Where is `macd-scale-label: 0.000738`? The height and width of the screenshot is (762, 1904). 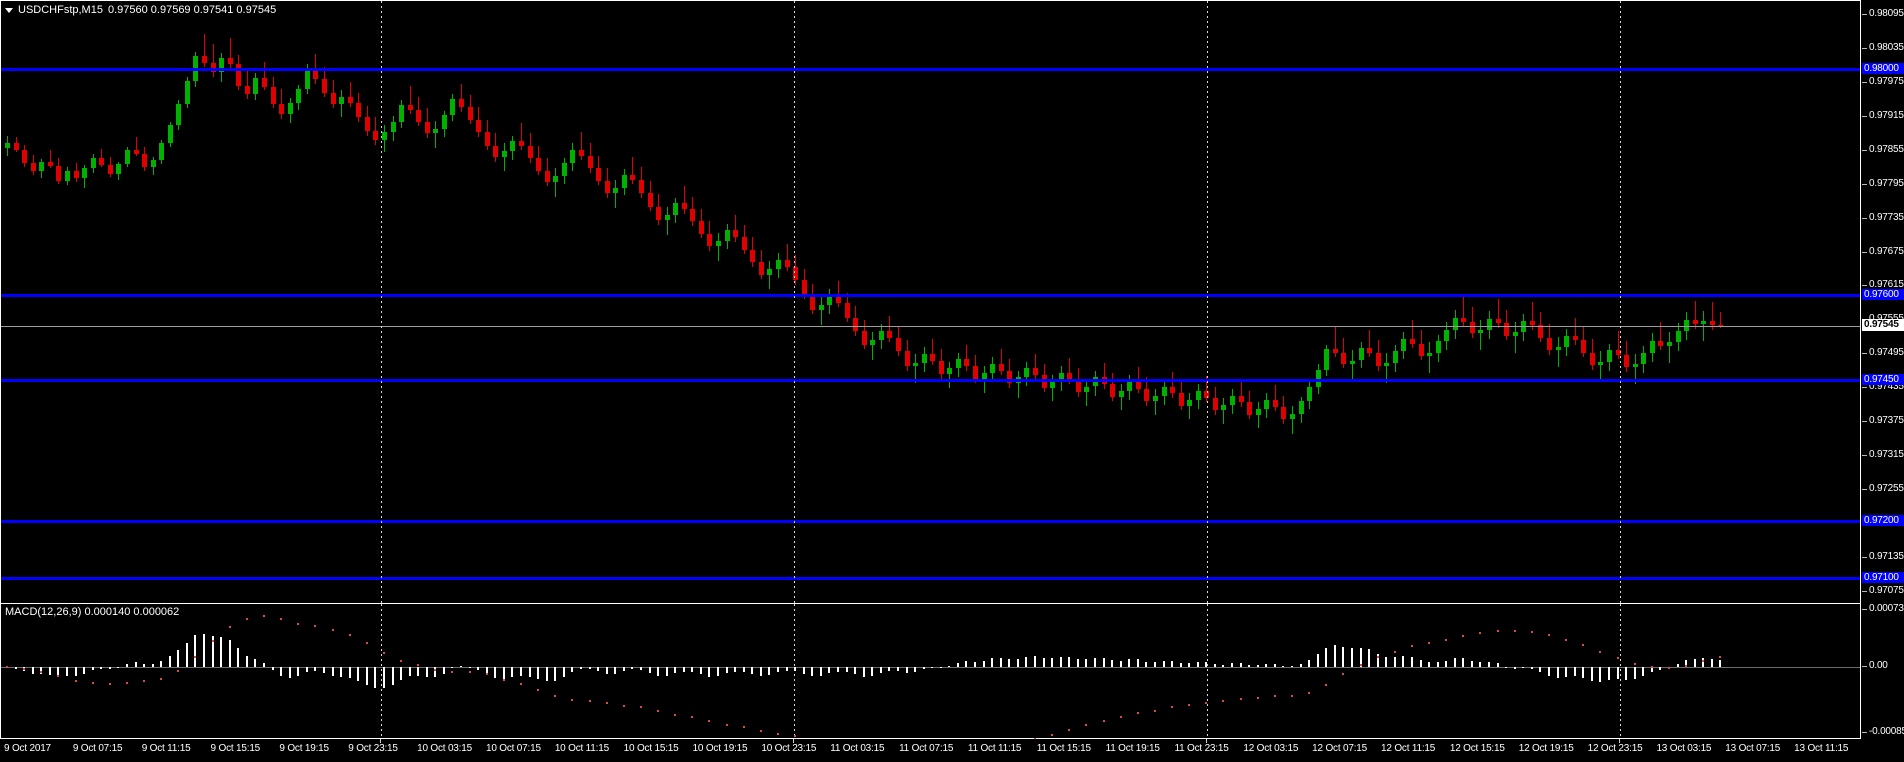 macd-scale-label: 0.000738 is located at coordinates (1886, 609).